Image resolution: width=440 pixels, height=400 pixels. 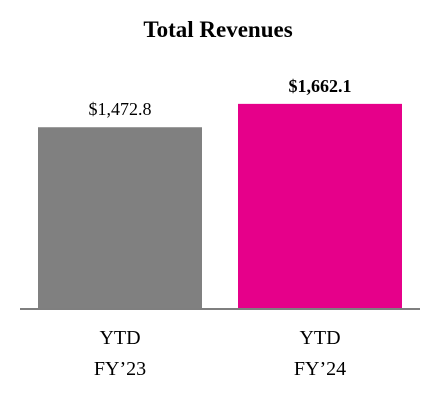 What do you see at coordinates (220, 97) in the screenshot?
I see `data-labels-group: $1,472.8 $1,662.1` at bounding box center [220, 97].